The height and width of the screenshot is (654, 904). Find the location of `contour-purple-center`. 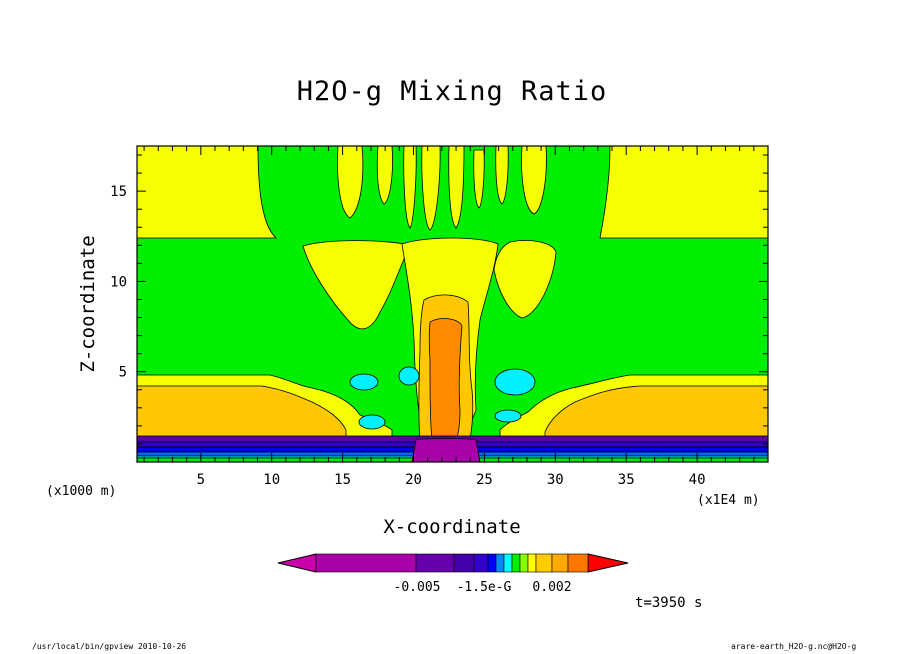

contour-purple-center is located at coordinates (446, 450).